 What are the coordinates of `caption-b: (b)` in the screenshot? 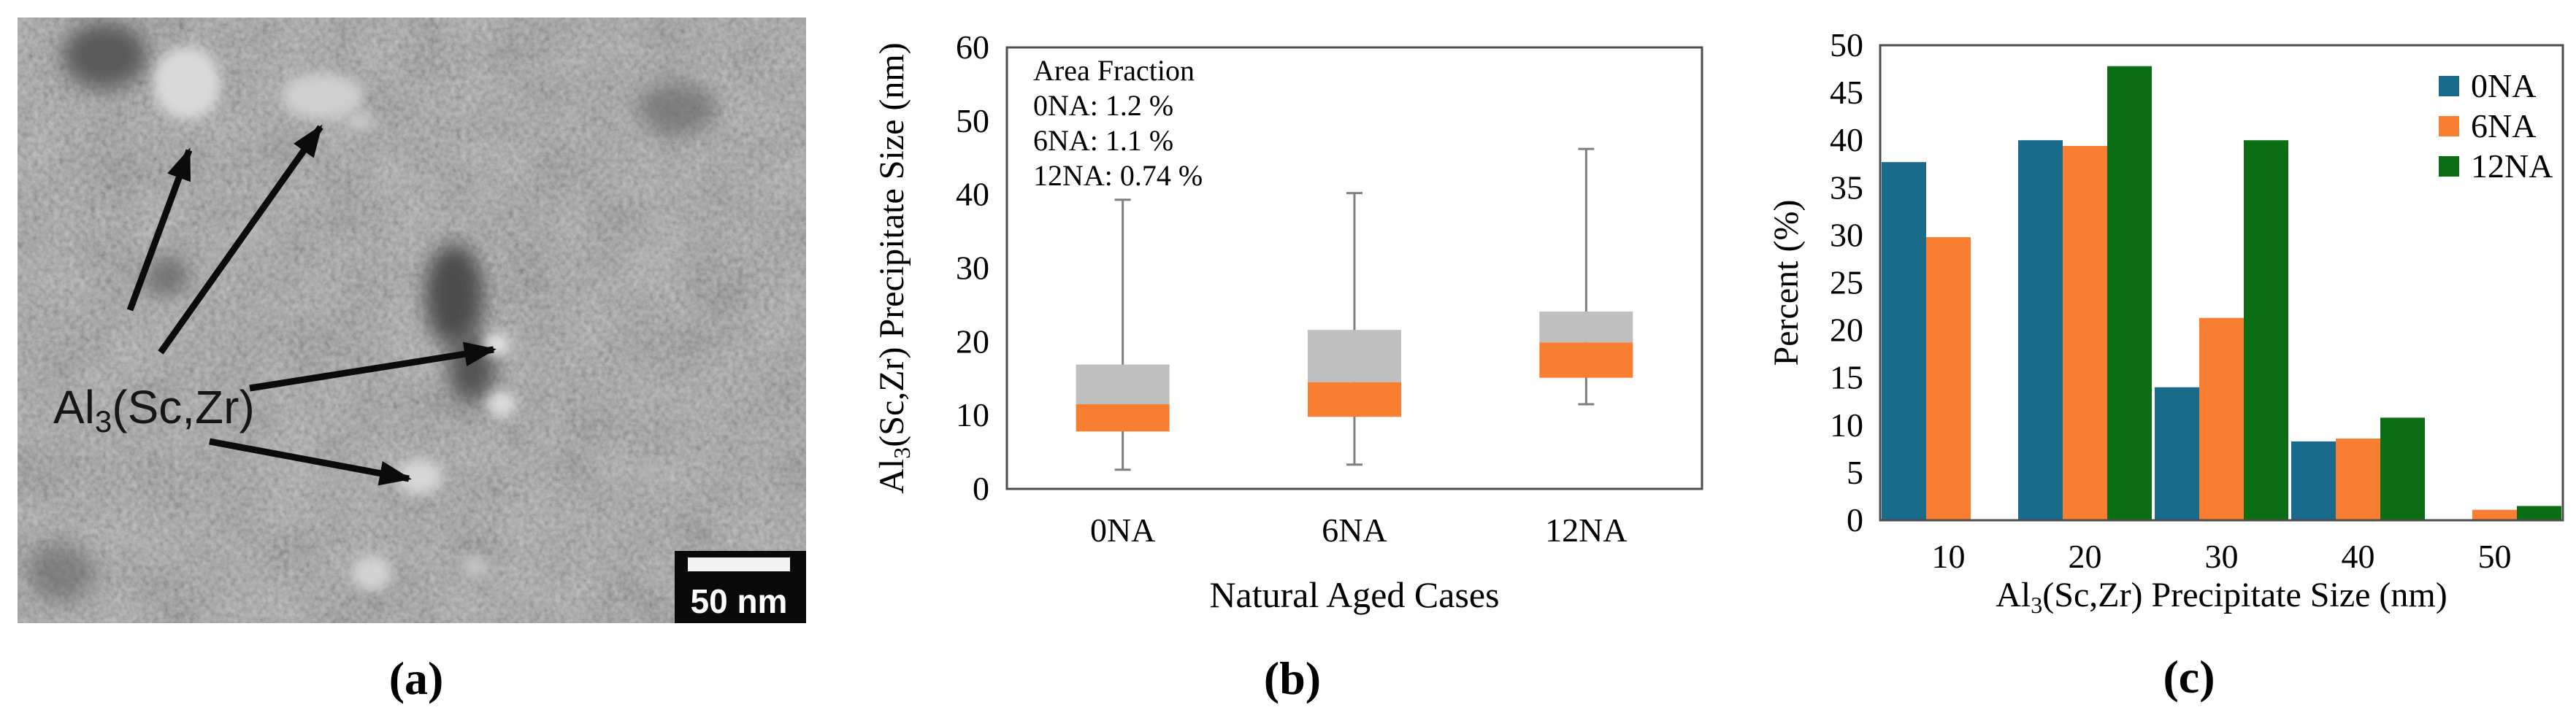 It's located at (1292, 678).